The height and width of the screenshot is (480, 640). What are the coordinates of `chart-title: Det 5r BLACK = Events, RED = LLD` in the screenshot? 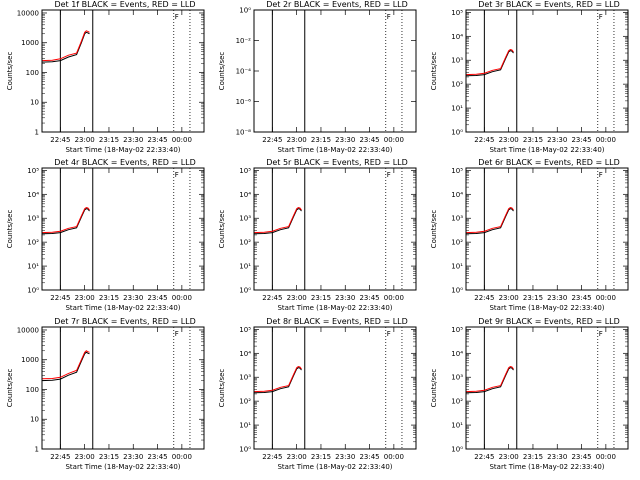 It's located at (337, 162).